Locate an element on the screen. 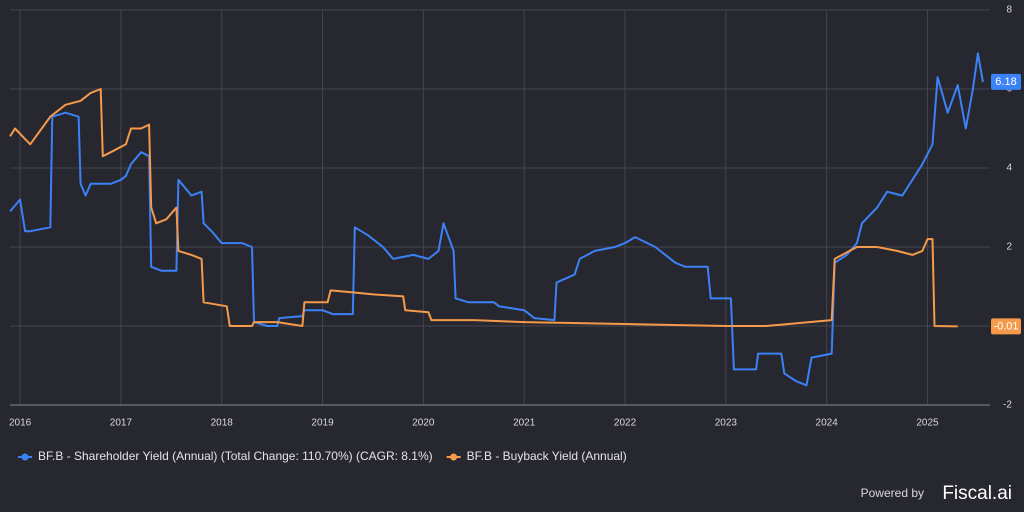 The image size is (1024, 512). brand: Fiscal.ai is located at coordinates (977, 493).